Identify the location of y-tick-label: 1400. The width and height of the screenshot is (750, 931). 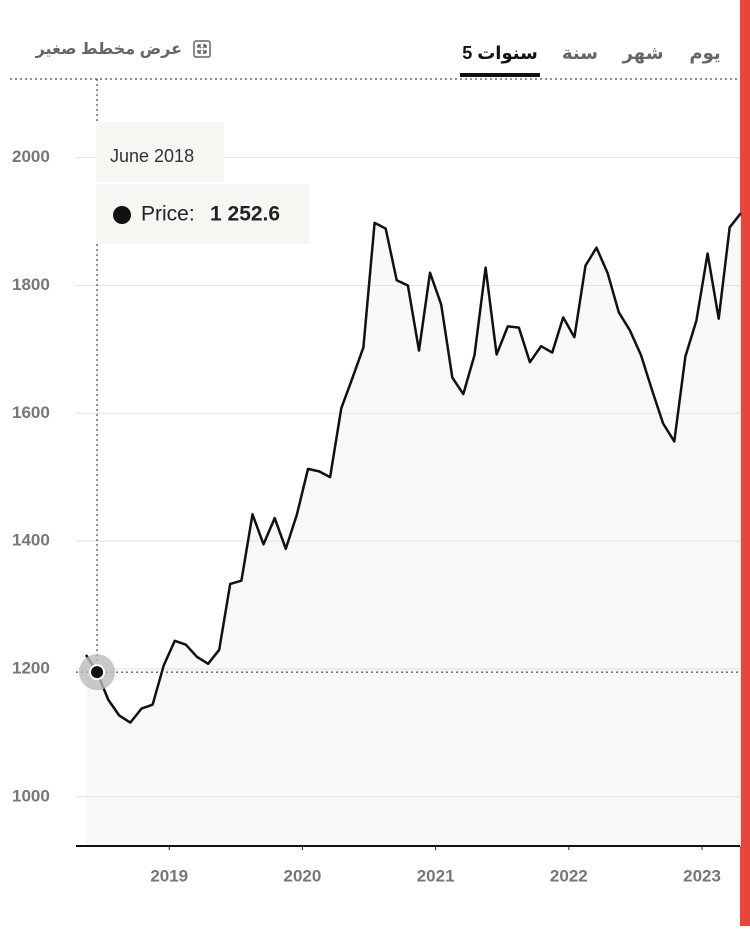
(31, 540).